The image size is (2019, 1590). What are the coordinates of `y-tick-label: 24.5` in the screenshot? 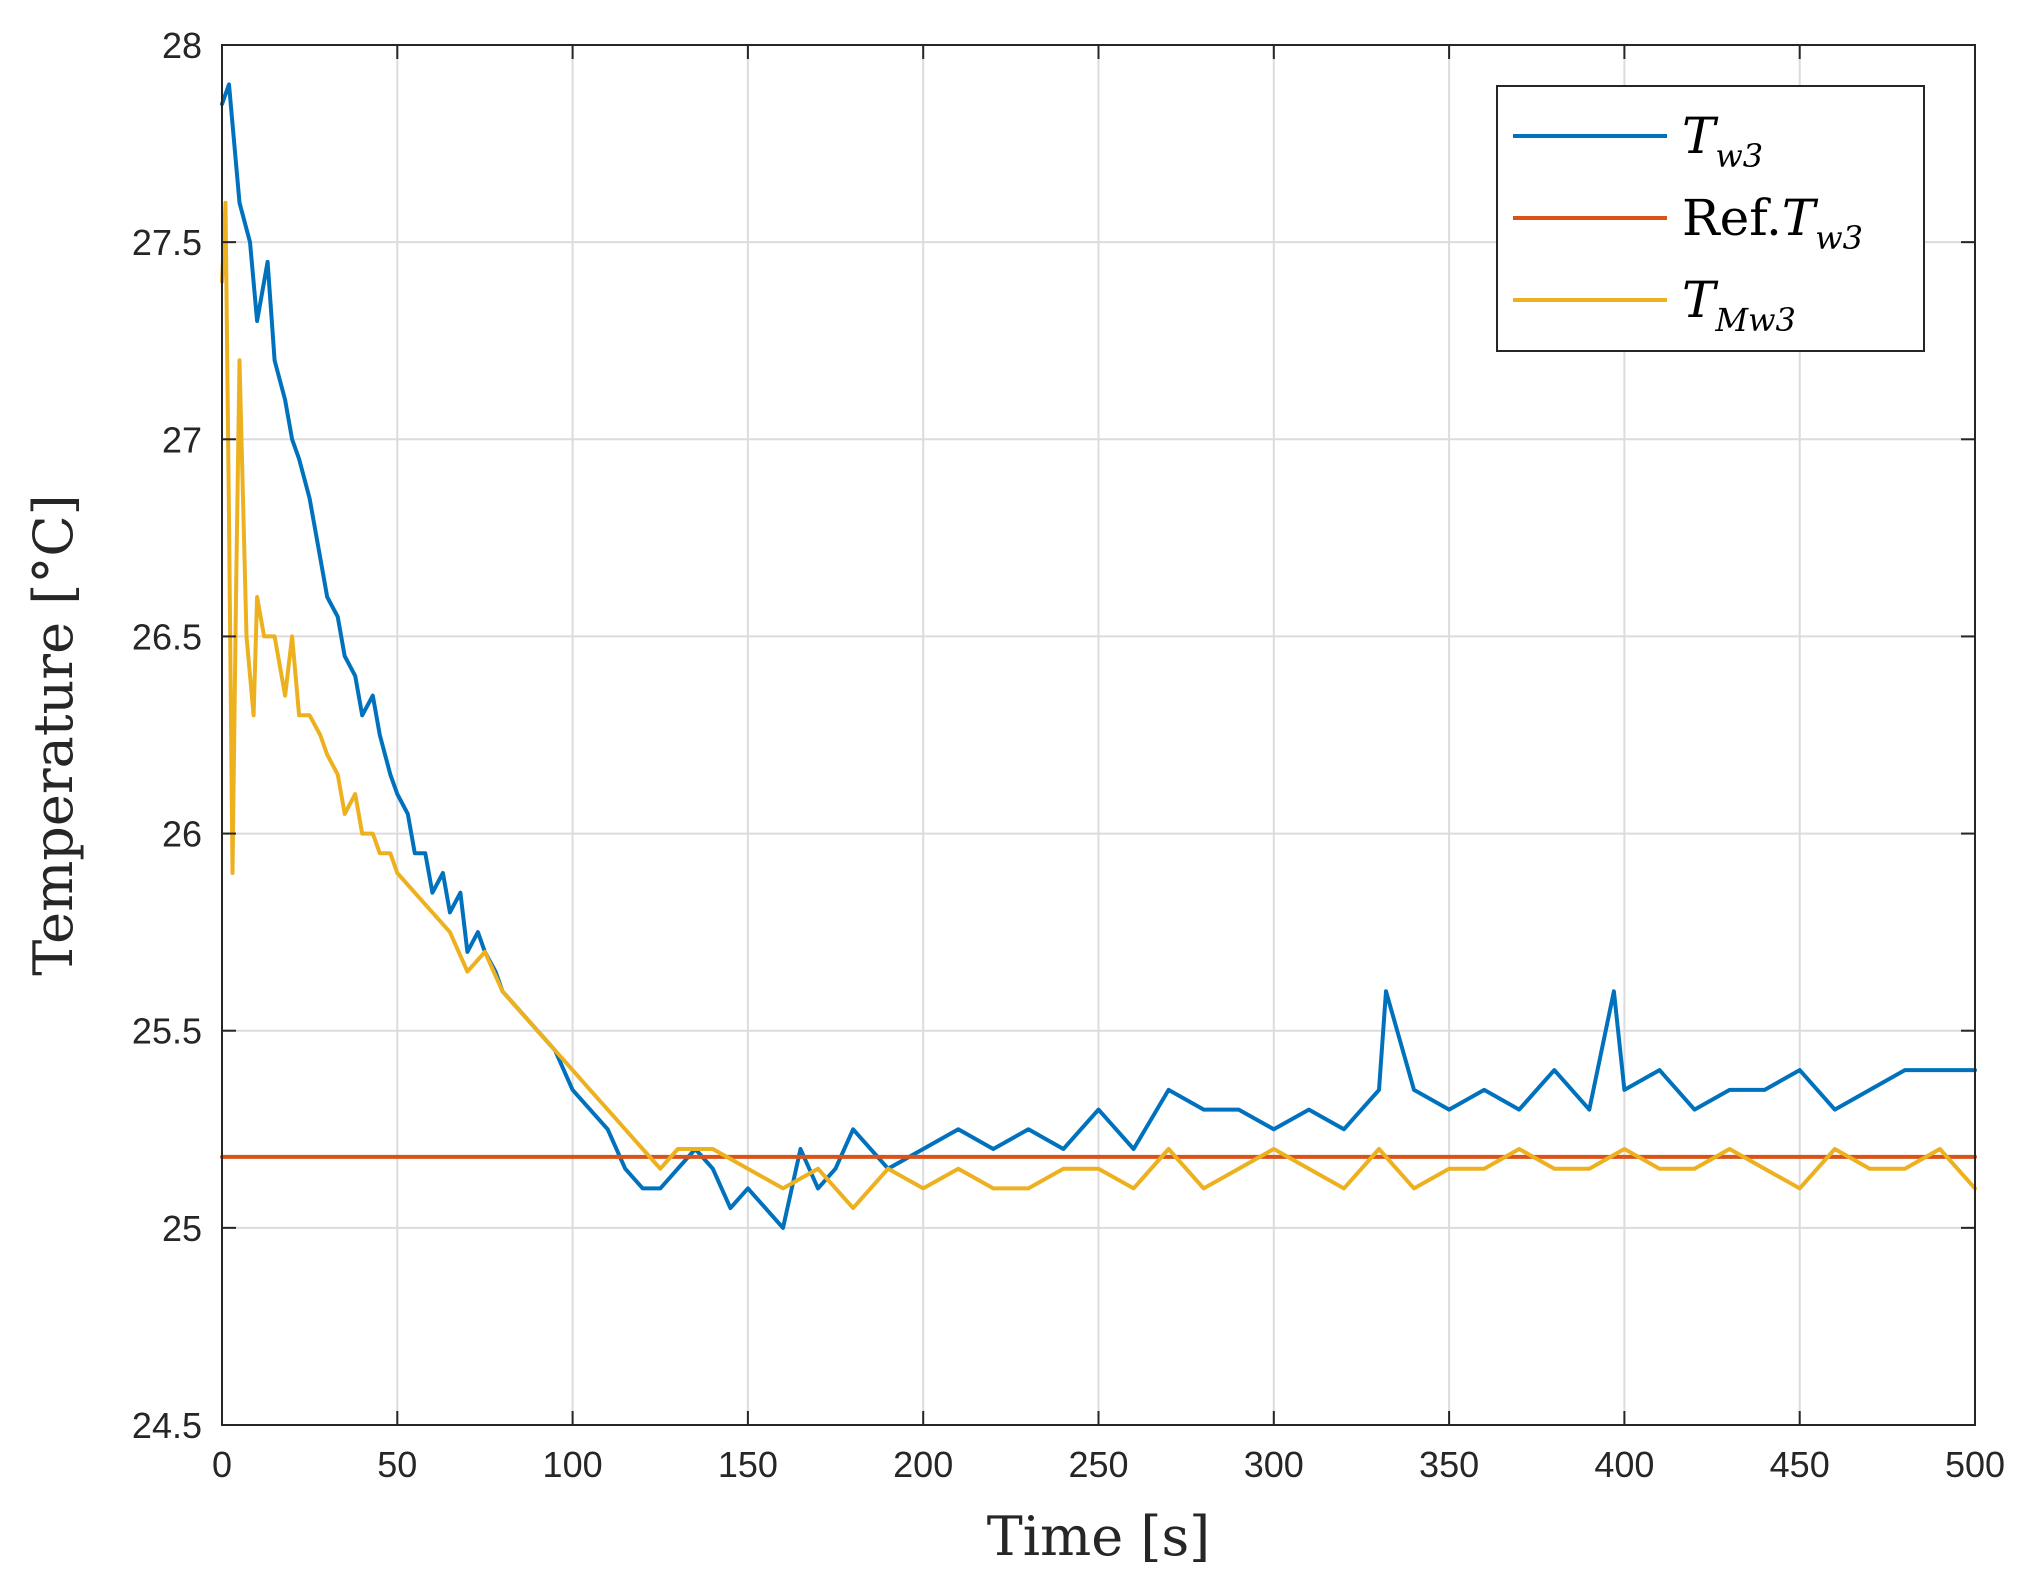 It's located at (167, 1425).